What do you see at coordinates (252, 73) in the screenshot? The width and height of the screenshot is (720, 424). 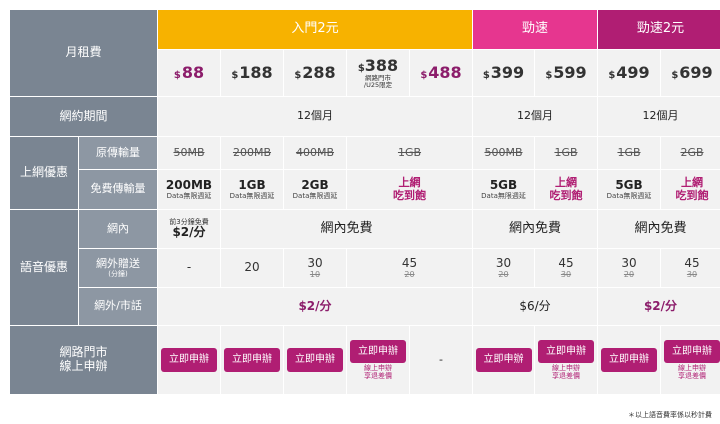 I see `price-188: $188` at bounding box center [252, 73].